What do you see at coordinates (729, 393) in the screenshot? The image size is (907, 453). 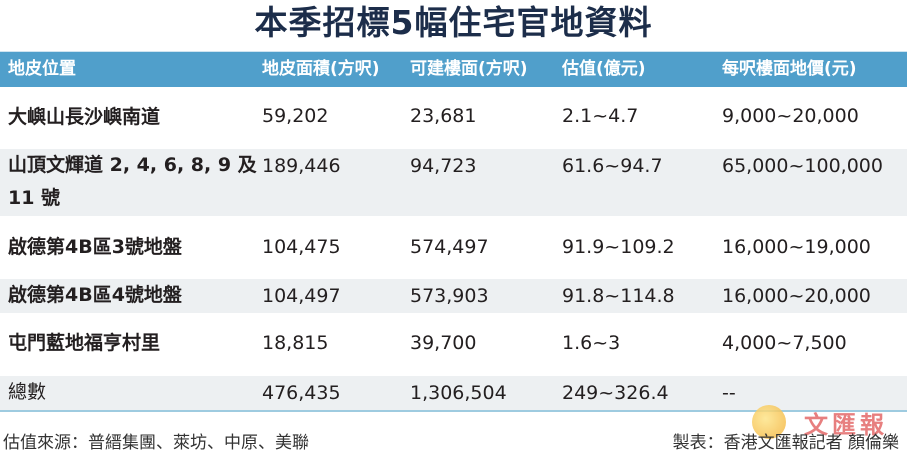 I see `cell-total-price: --` at bounding box center [729, 393].